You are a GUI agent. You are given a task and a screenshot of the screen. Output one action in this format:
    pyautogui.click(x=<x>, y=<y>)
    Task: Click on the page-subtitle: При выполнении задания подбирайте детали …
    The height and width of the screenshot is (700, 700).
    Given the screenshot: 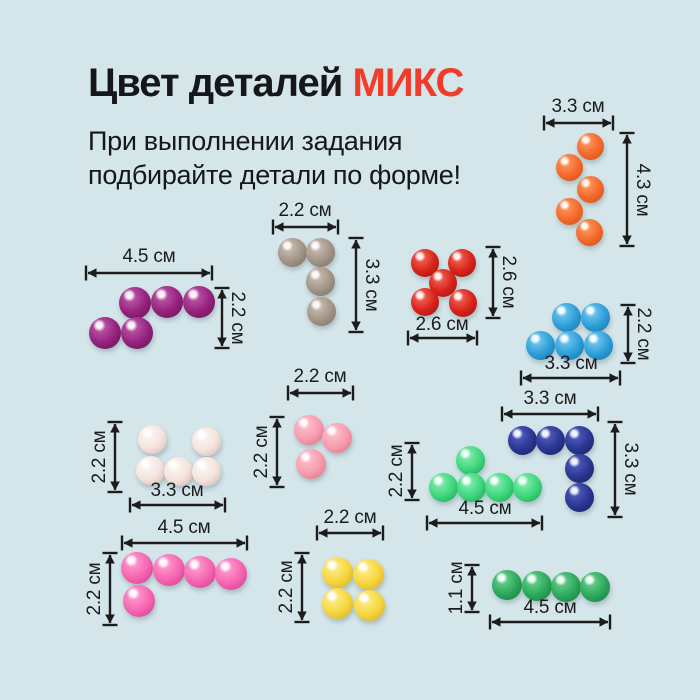 What is the action you would take?
    pyautogui.click(x=368, y=158)
    